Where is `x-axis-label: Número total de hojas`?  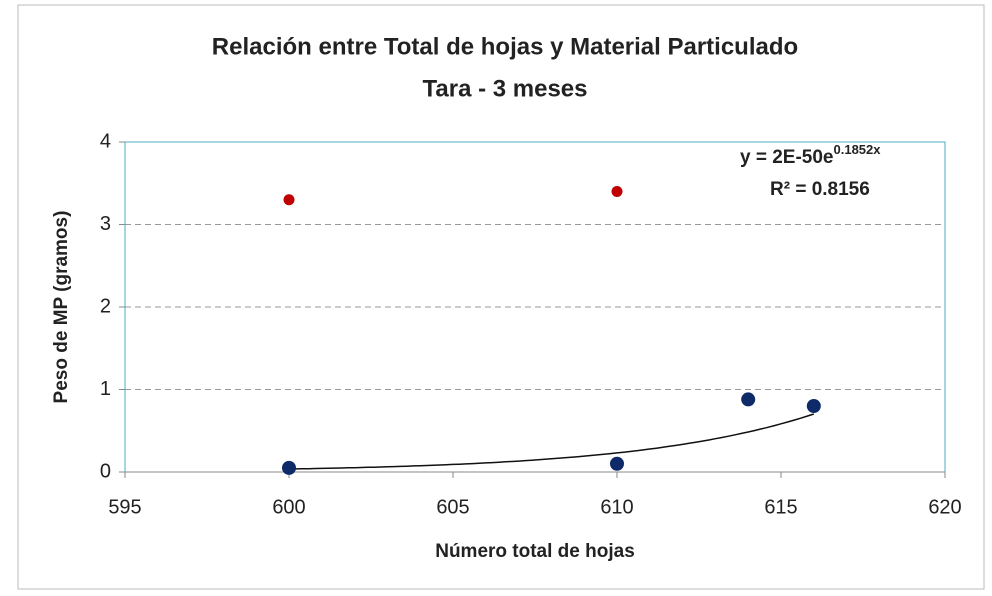 x-axis-label: Número total de hojas is located at coordinates (535, 551).